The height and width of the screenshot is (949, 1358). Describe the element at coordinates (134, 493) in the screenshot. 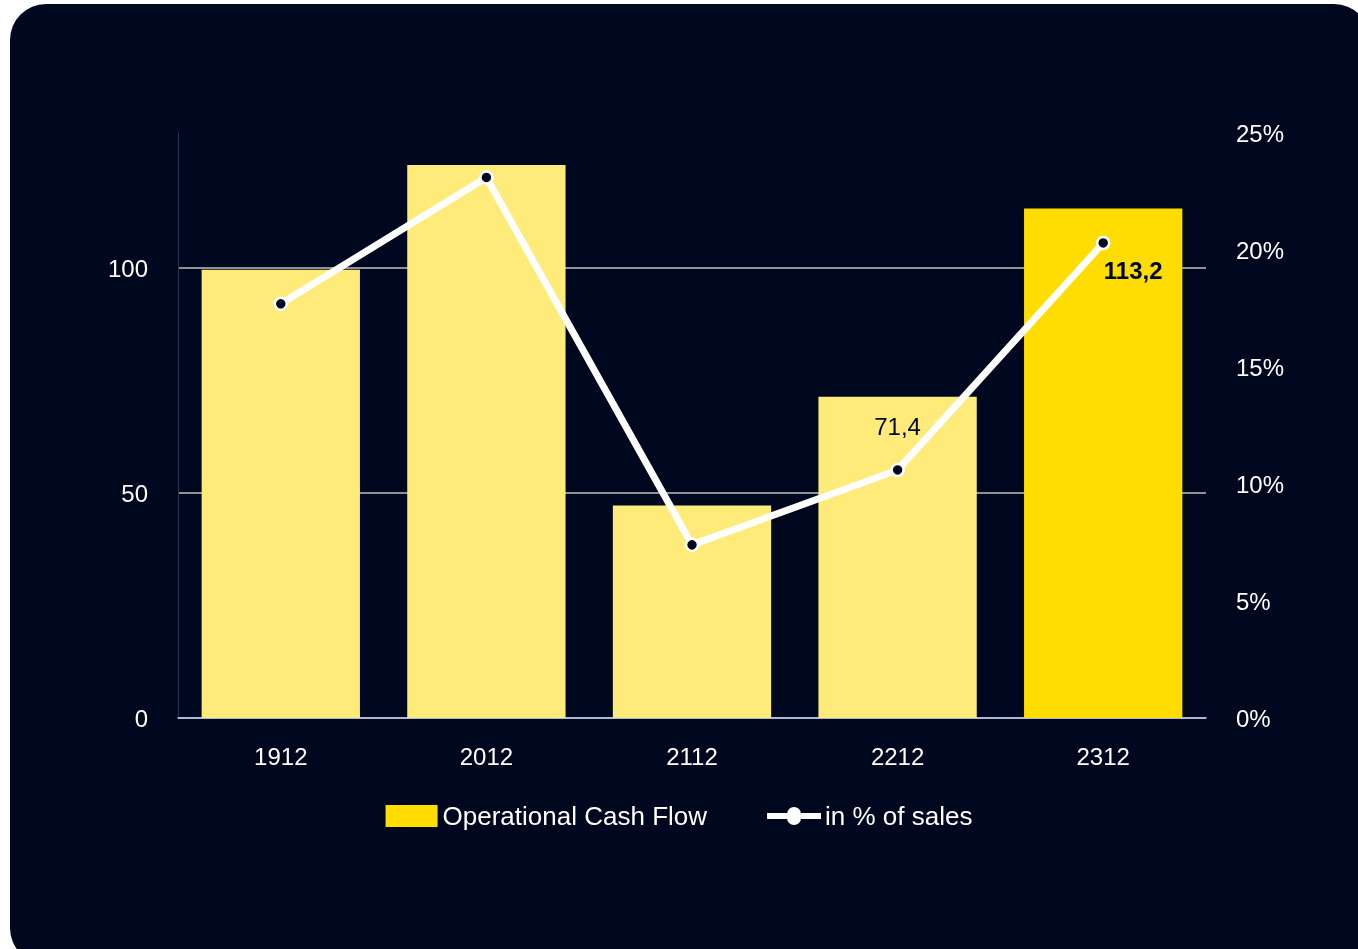

I see `y-tick-label: 50` at that location.